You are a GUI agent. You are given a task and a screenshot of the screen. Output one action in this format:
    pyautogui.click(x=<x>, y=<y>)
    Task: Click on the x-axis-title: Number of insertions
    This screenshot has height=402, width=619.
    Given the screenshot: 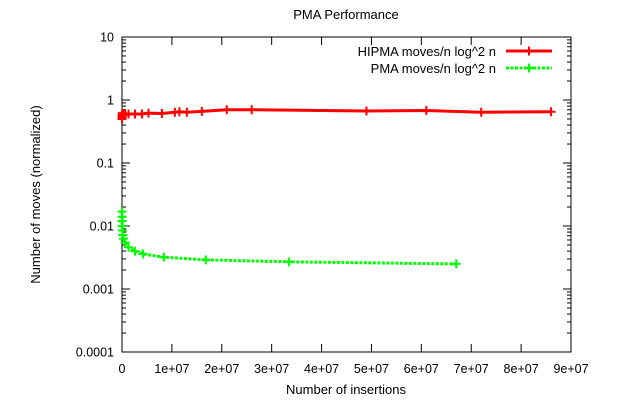 What is the action you would take?
    pyautogui.click(x=346, y=389)
    